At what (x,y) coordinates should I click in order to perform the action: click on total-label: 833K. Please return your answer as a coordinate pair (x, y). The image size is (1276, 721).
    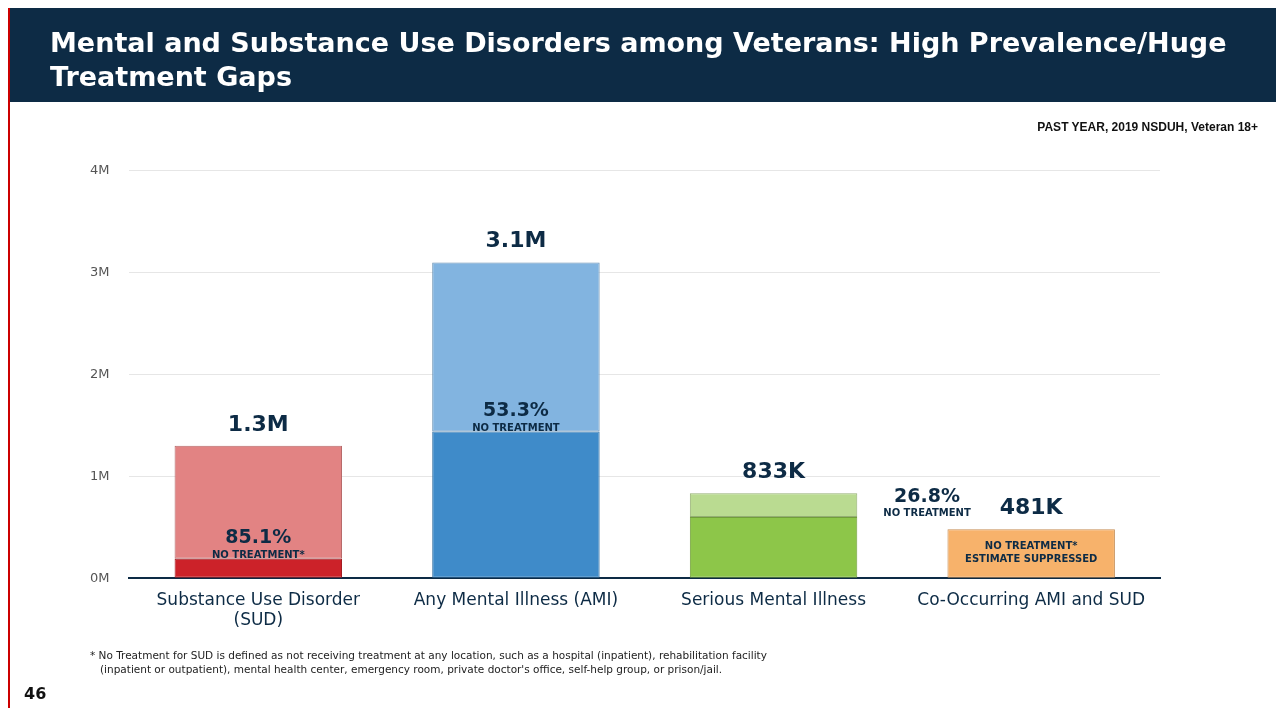
    Looking at the image, I should click on (774, 471).